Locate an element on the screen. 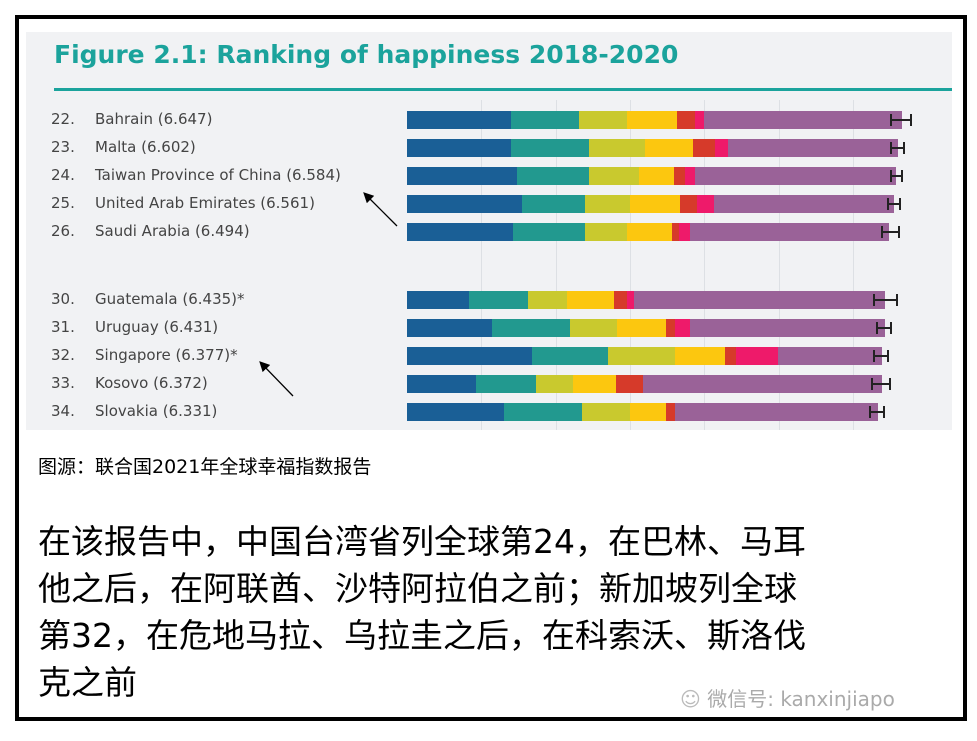  rank-number: 32. is located at coordinates (63, 355).